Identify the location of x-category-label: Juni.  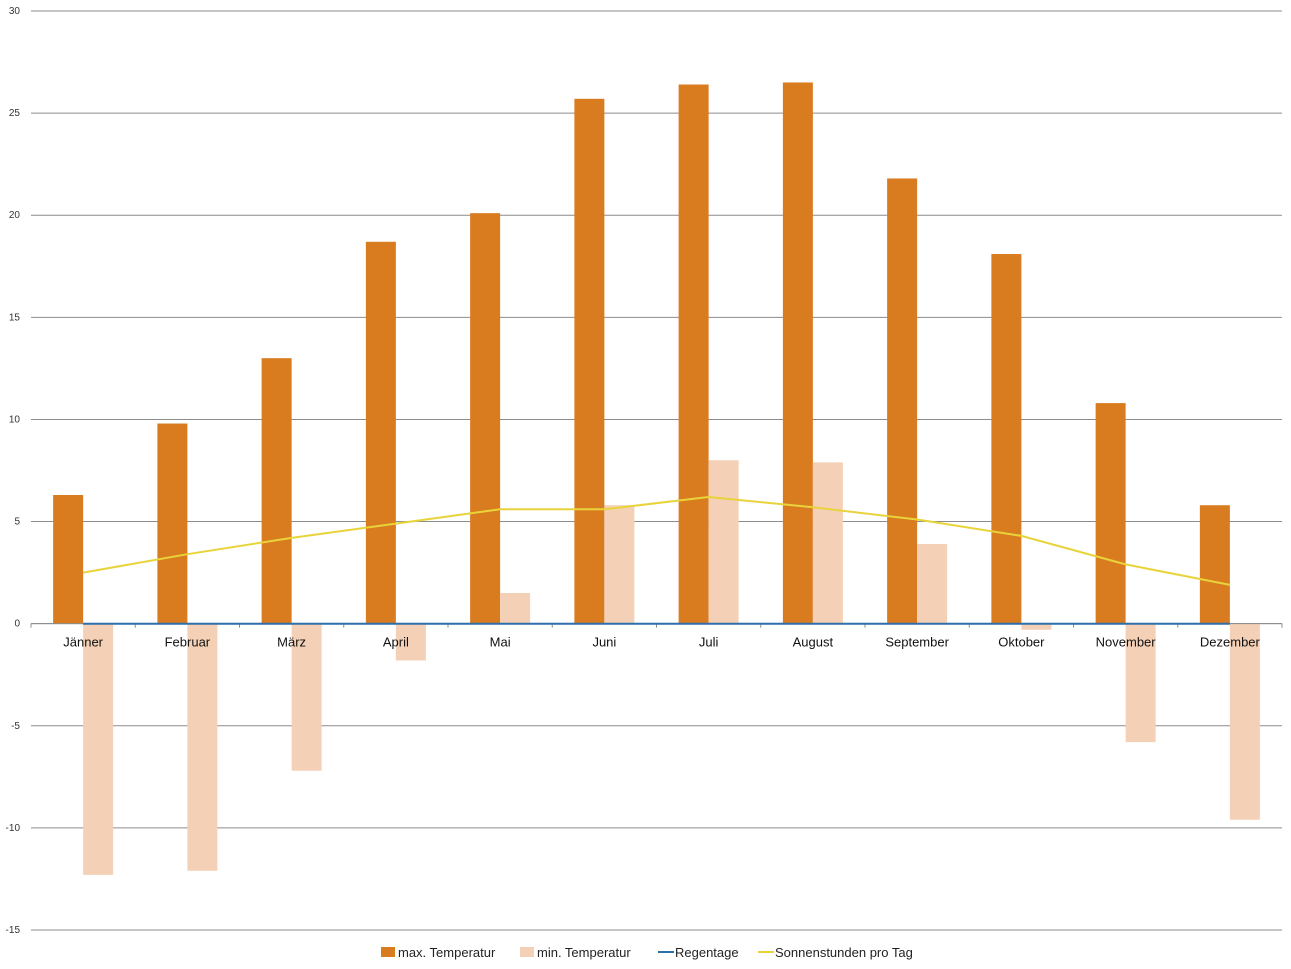
(604, 642).